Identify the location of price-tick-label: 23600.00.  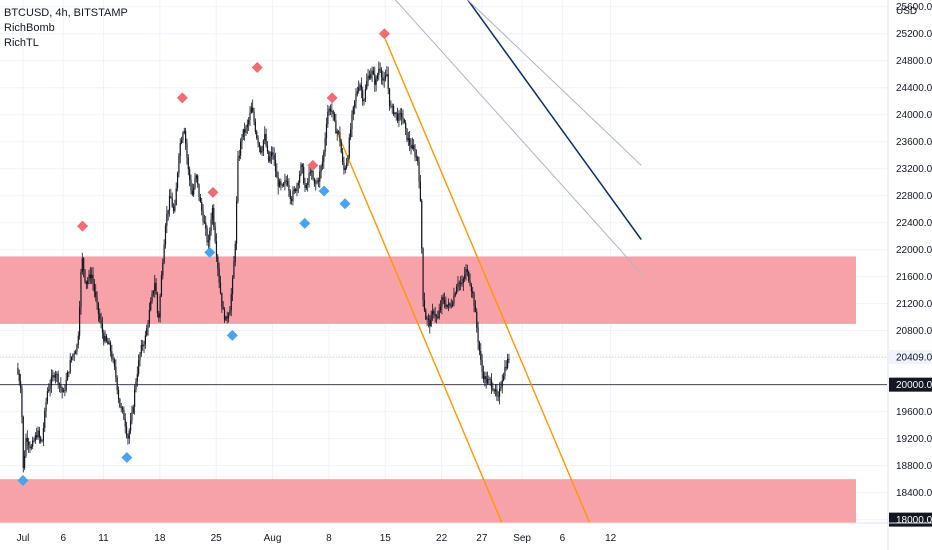
(914, 142).